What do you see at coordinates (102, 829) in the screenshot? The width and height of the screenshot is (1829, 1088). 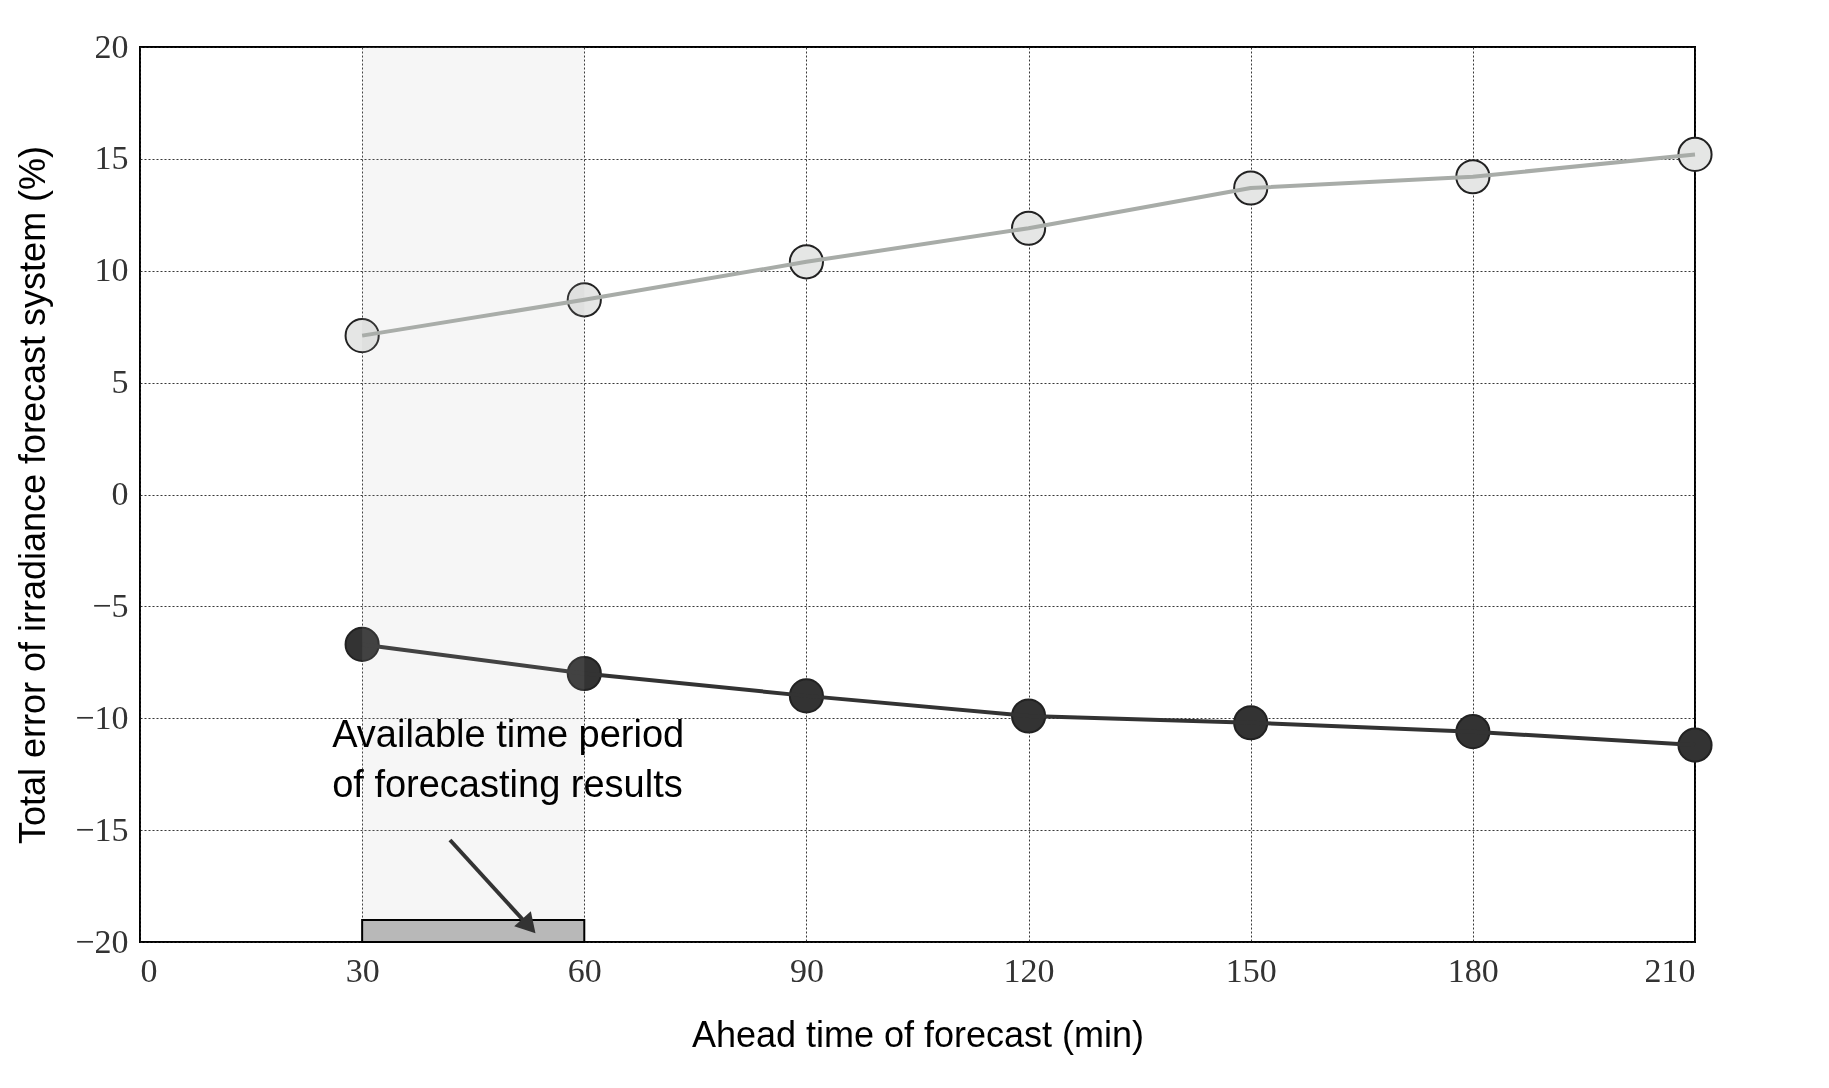 I see `y-tick-label: −15` at bounding box center [102, 829].